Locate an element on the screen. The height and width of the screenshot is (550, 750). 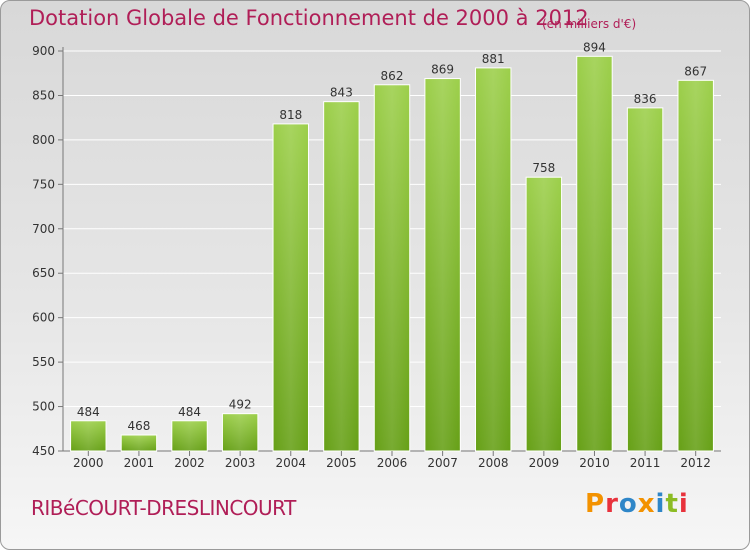
x-tick-label: 2011 is located at coordinates (645, 463).